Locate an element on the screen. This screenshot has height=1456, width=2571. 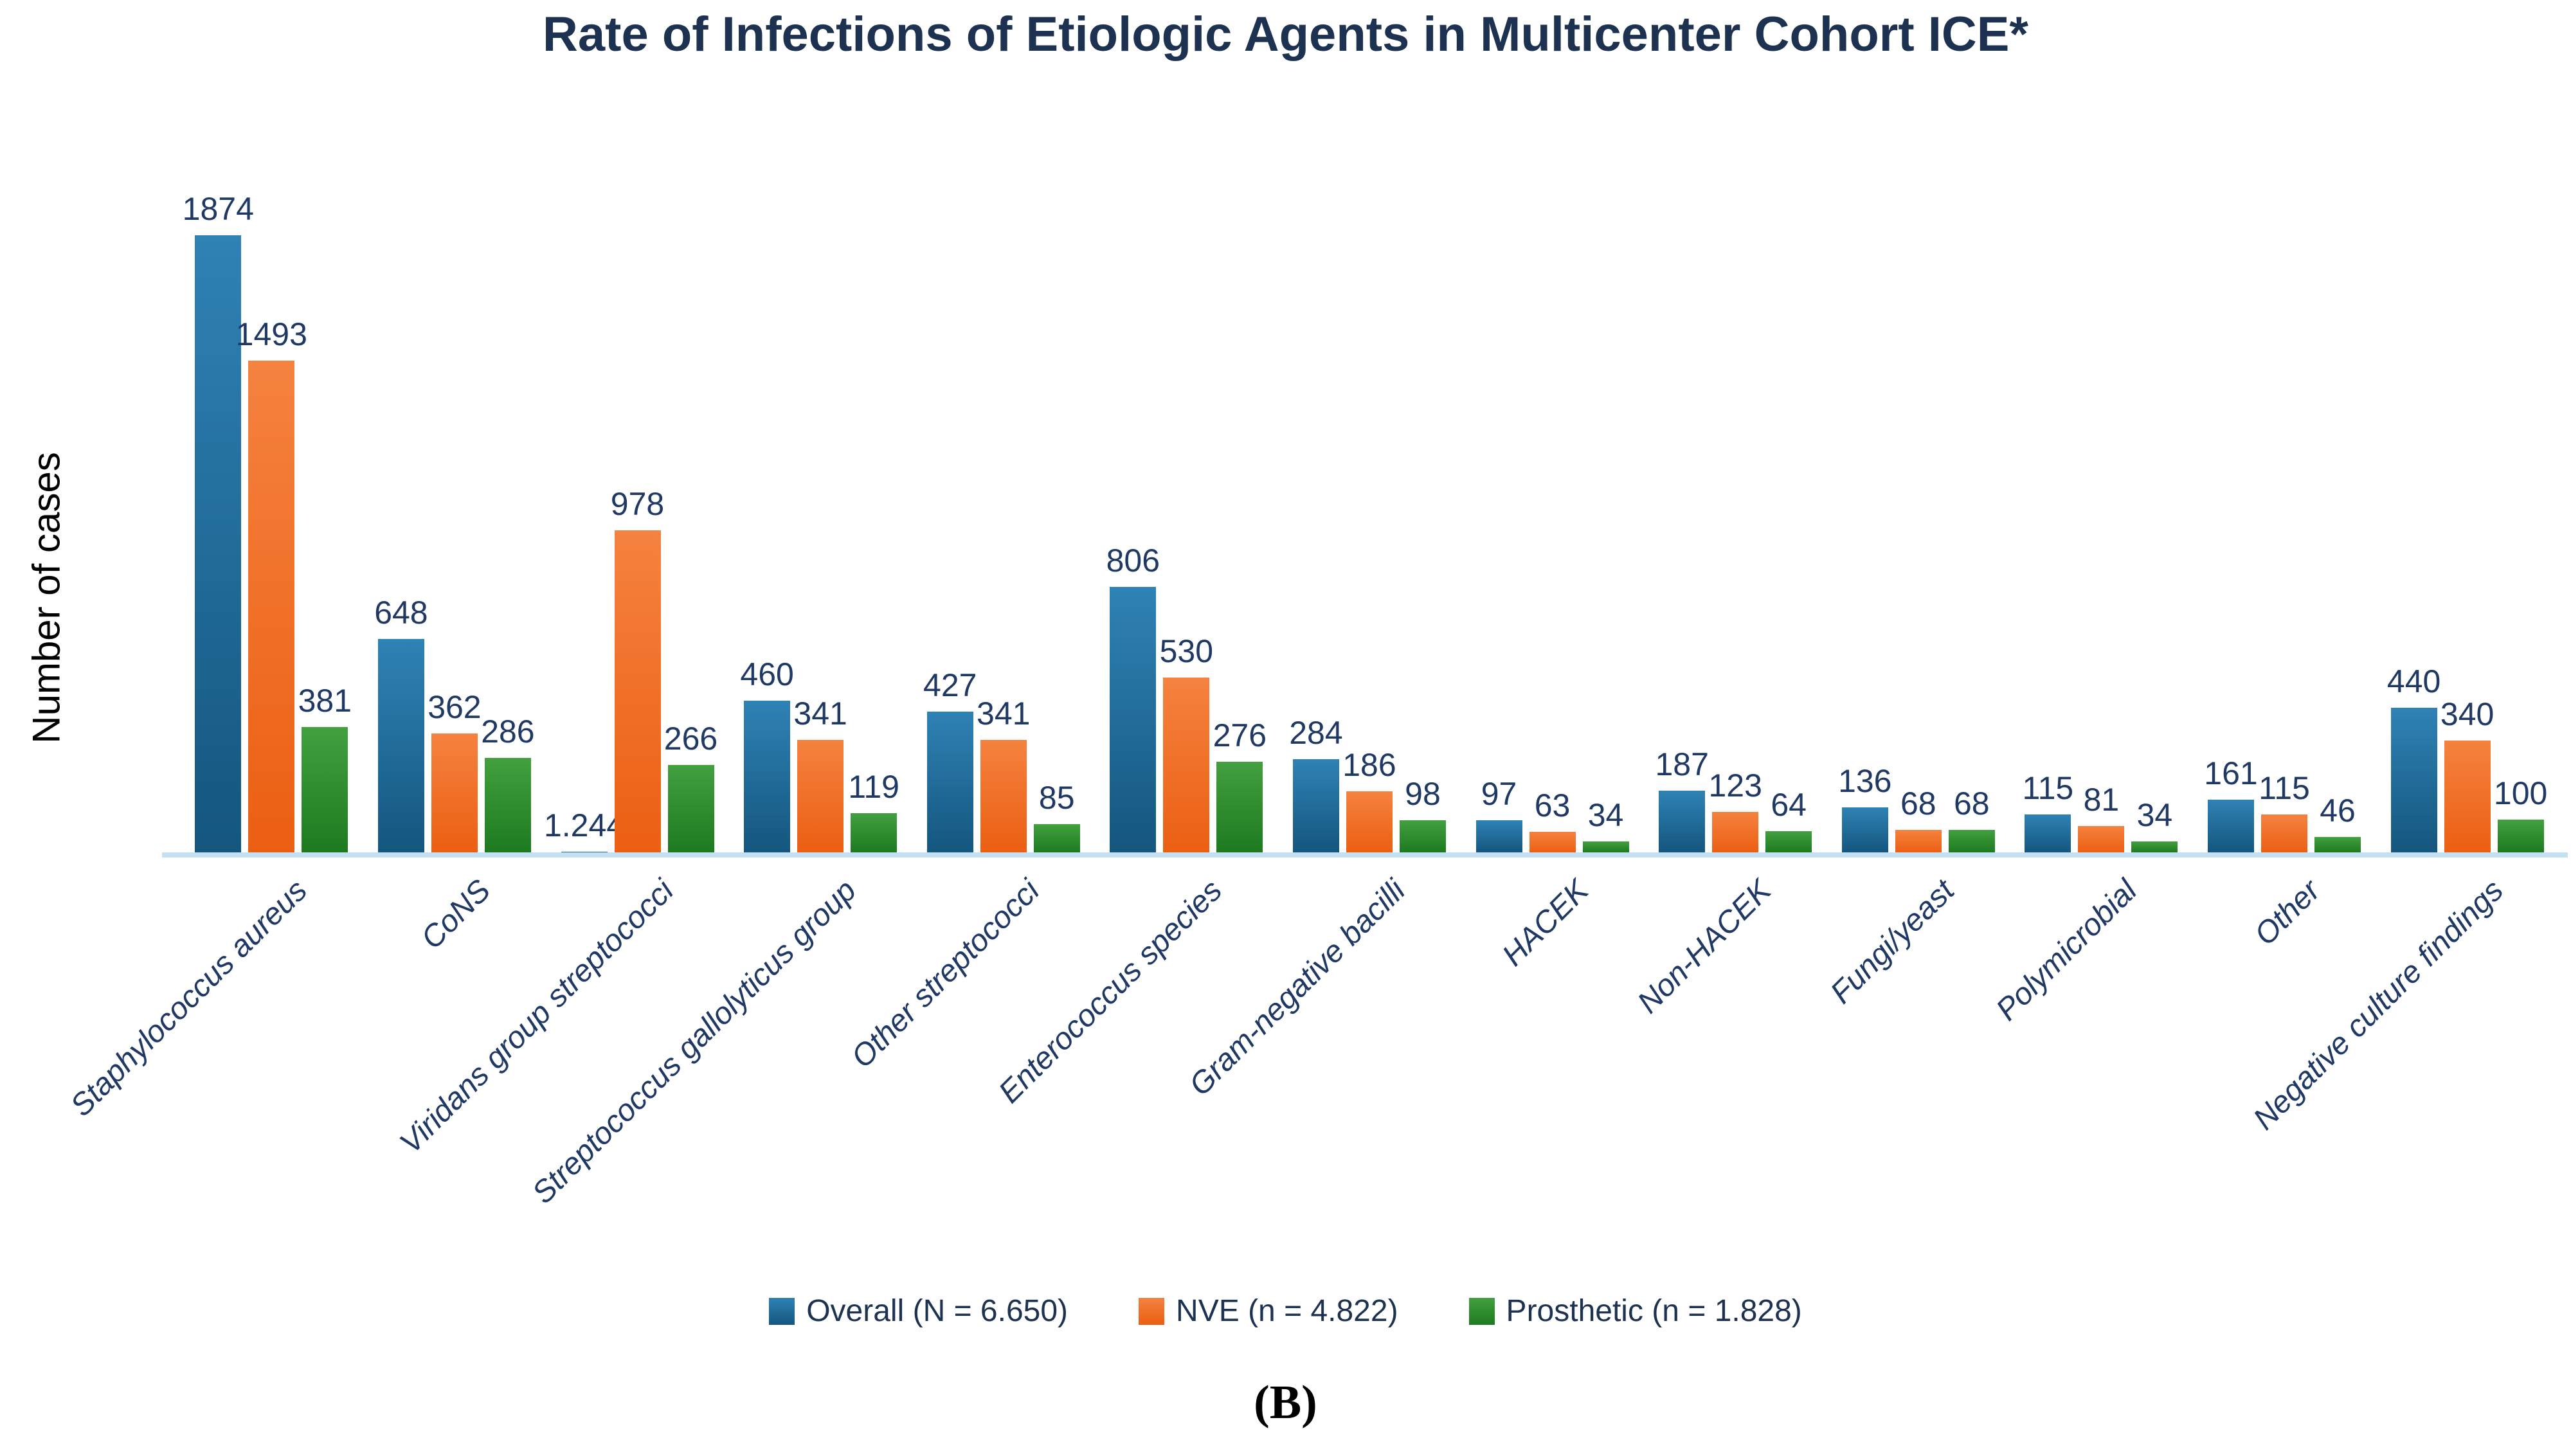
legend-item: NVE (n = 4.822) is located at coordinates (1268, 1311).